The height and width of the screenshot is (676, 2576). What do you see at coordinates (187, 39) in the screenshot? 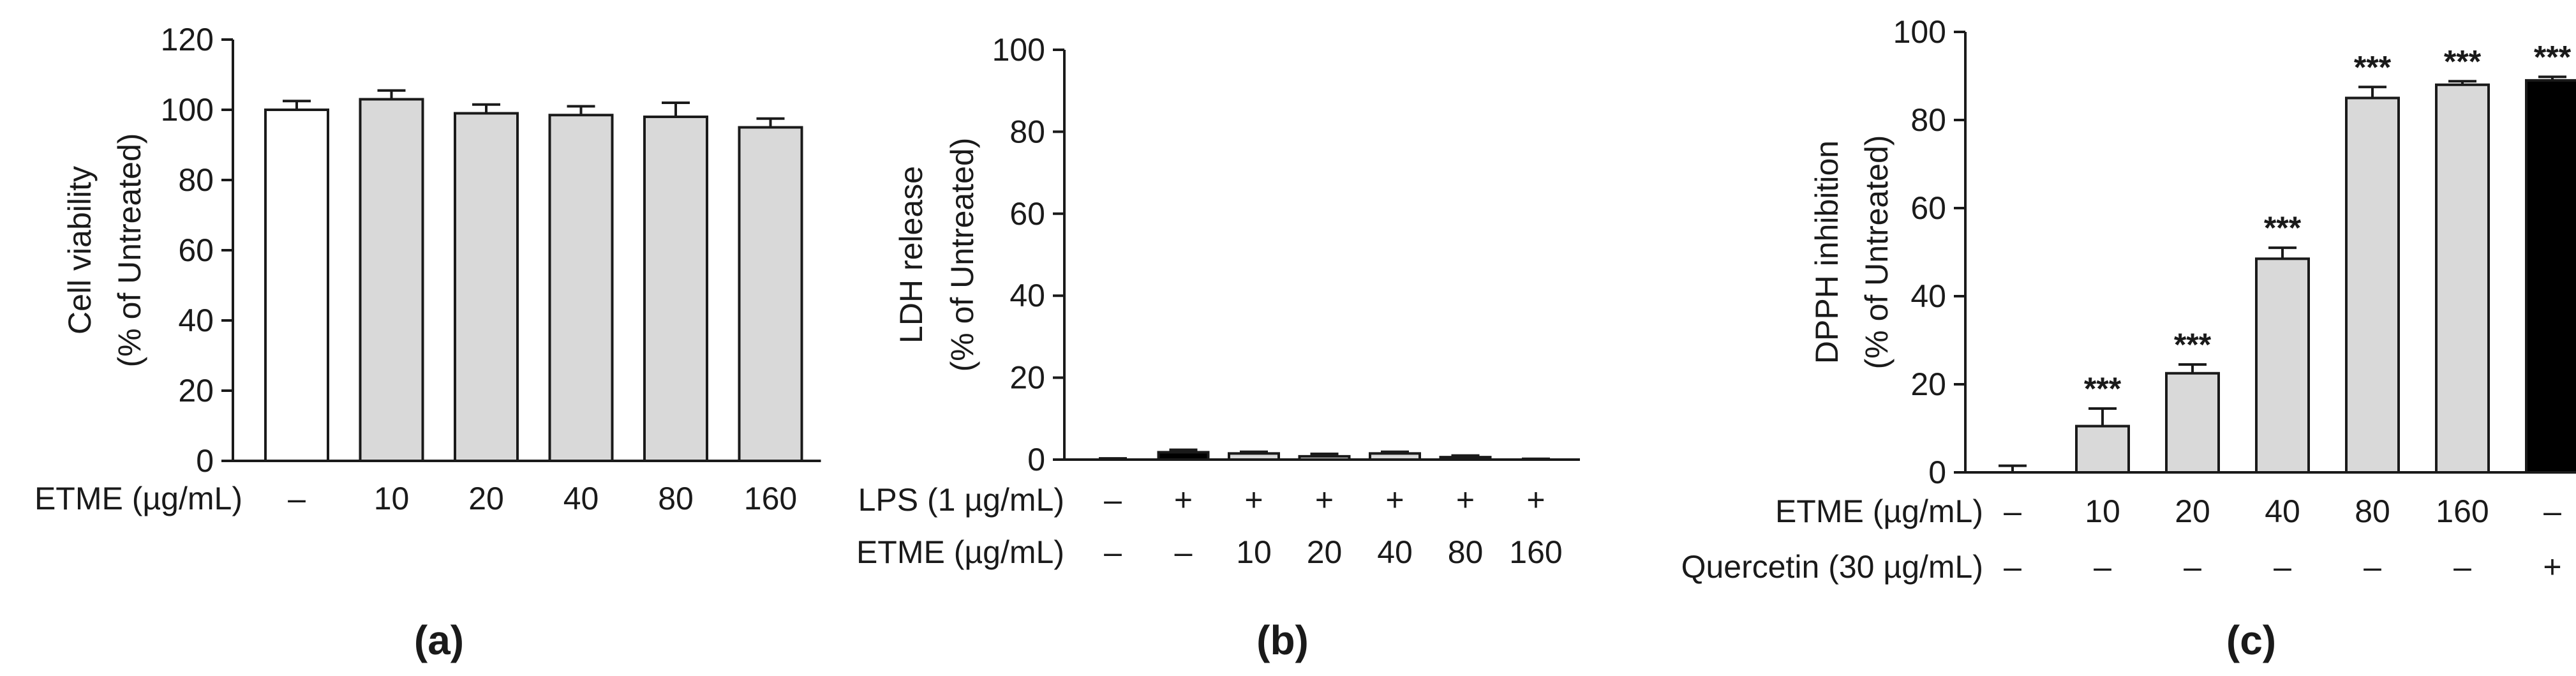
I see `y-tick-label: 120` at bounding box center [187, 39].